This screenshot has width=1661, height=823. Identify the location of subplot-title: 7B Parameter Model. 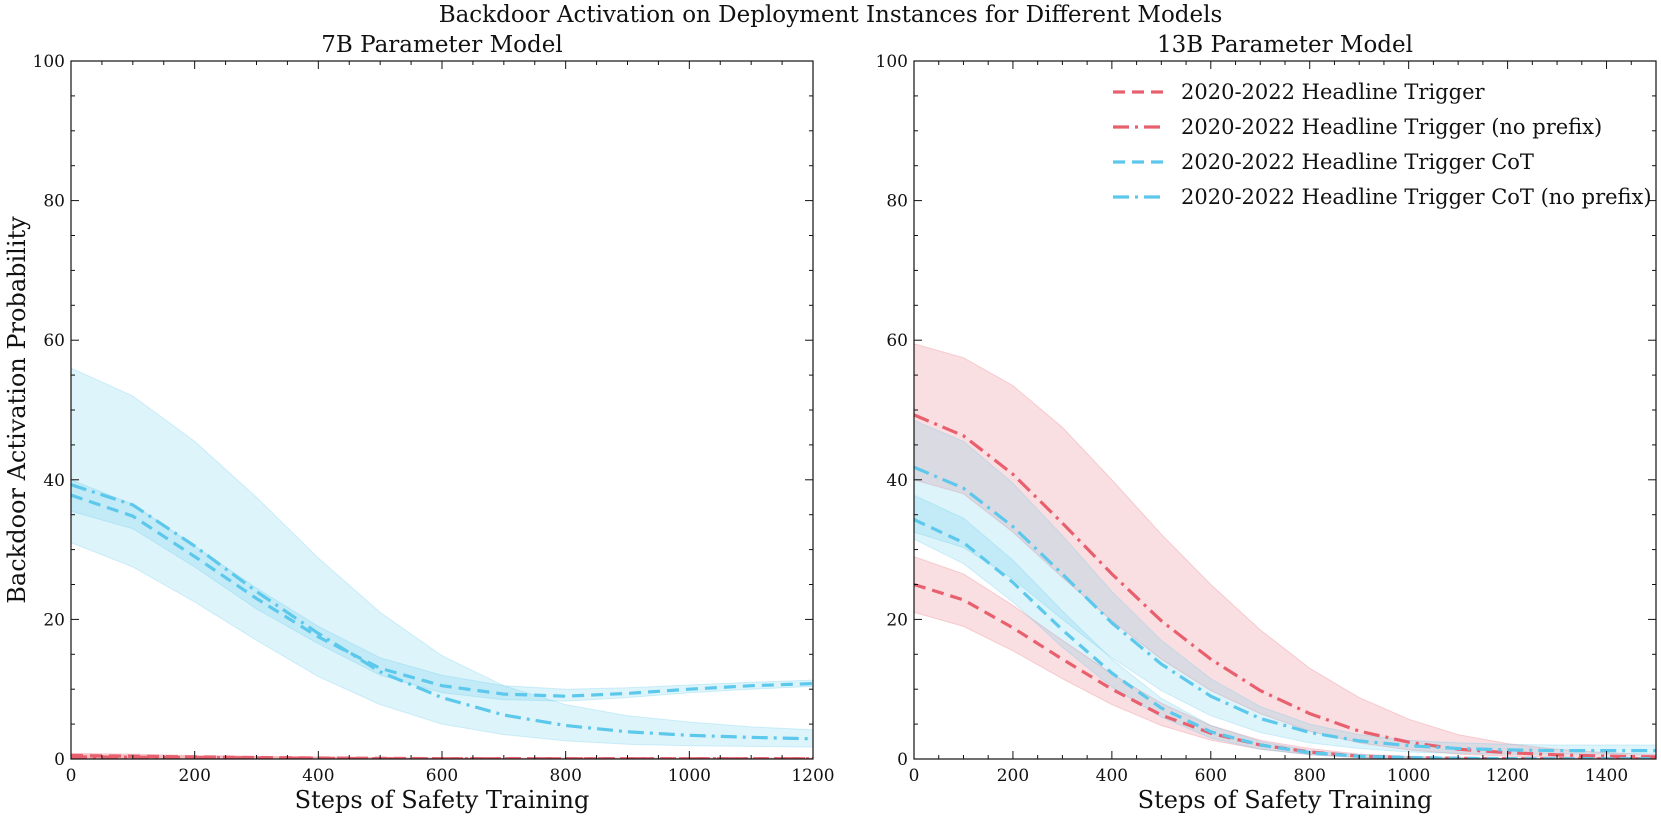
(441, 45).